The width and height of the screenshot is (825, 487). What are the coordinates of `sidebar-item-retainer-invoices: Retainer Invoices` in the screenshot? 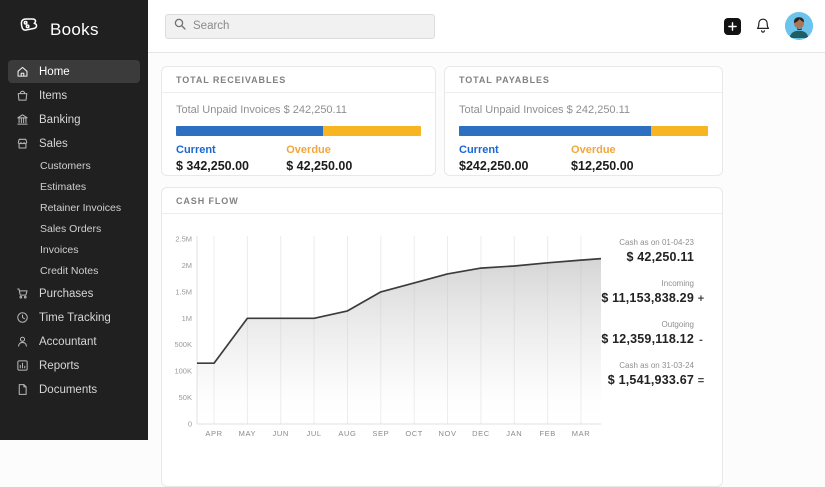 It's located at (74, 208).